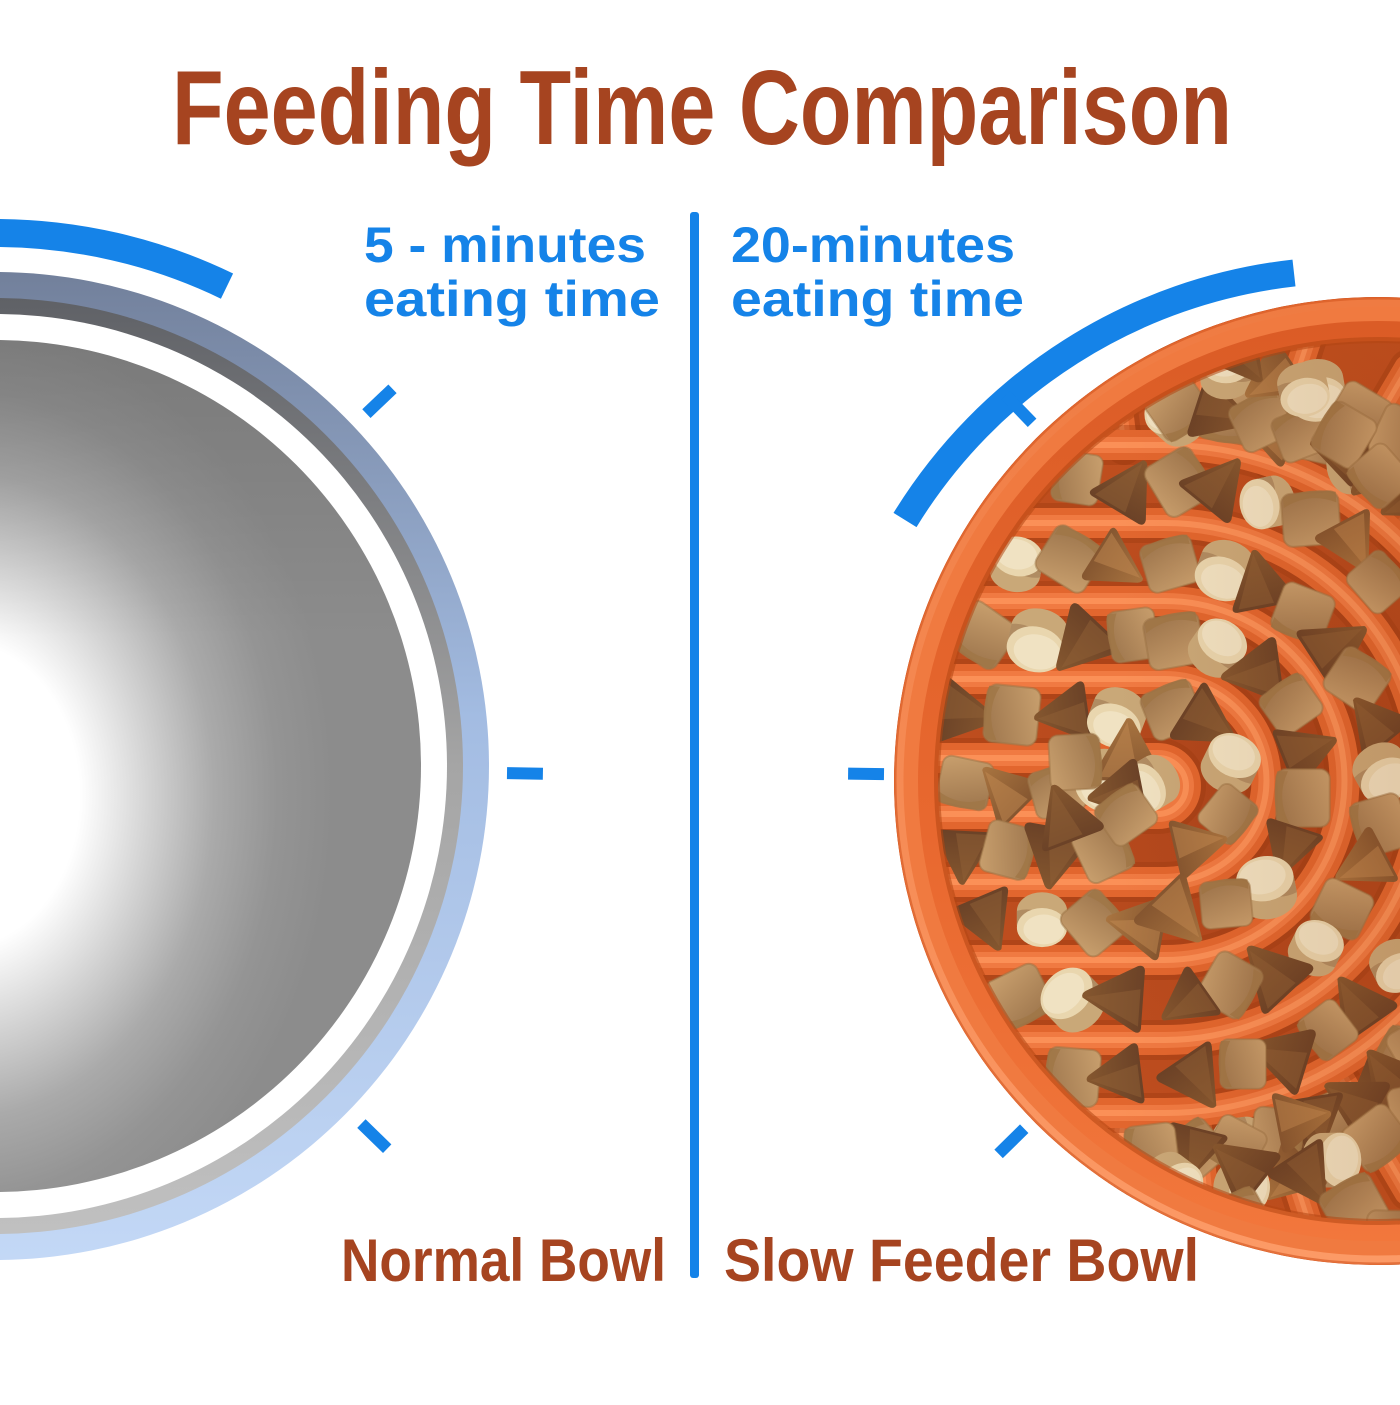  I want to click on svg-text: Slow Feeder Bowl, so click(961, 1260).